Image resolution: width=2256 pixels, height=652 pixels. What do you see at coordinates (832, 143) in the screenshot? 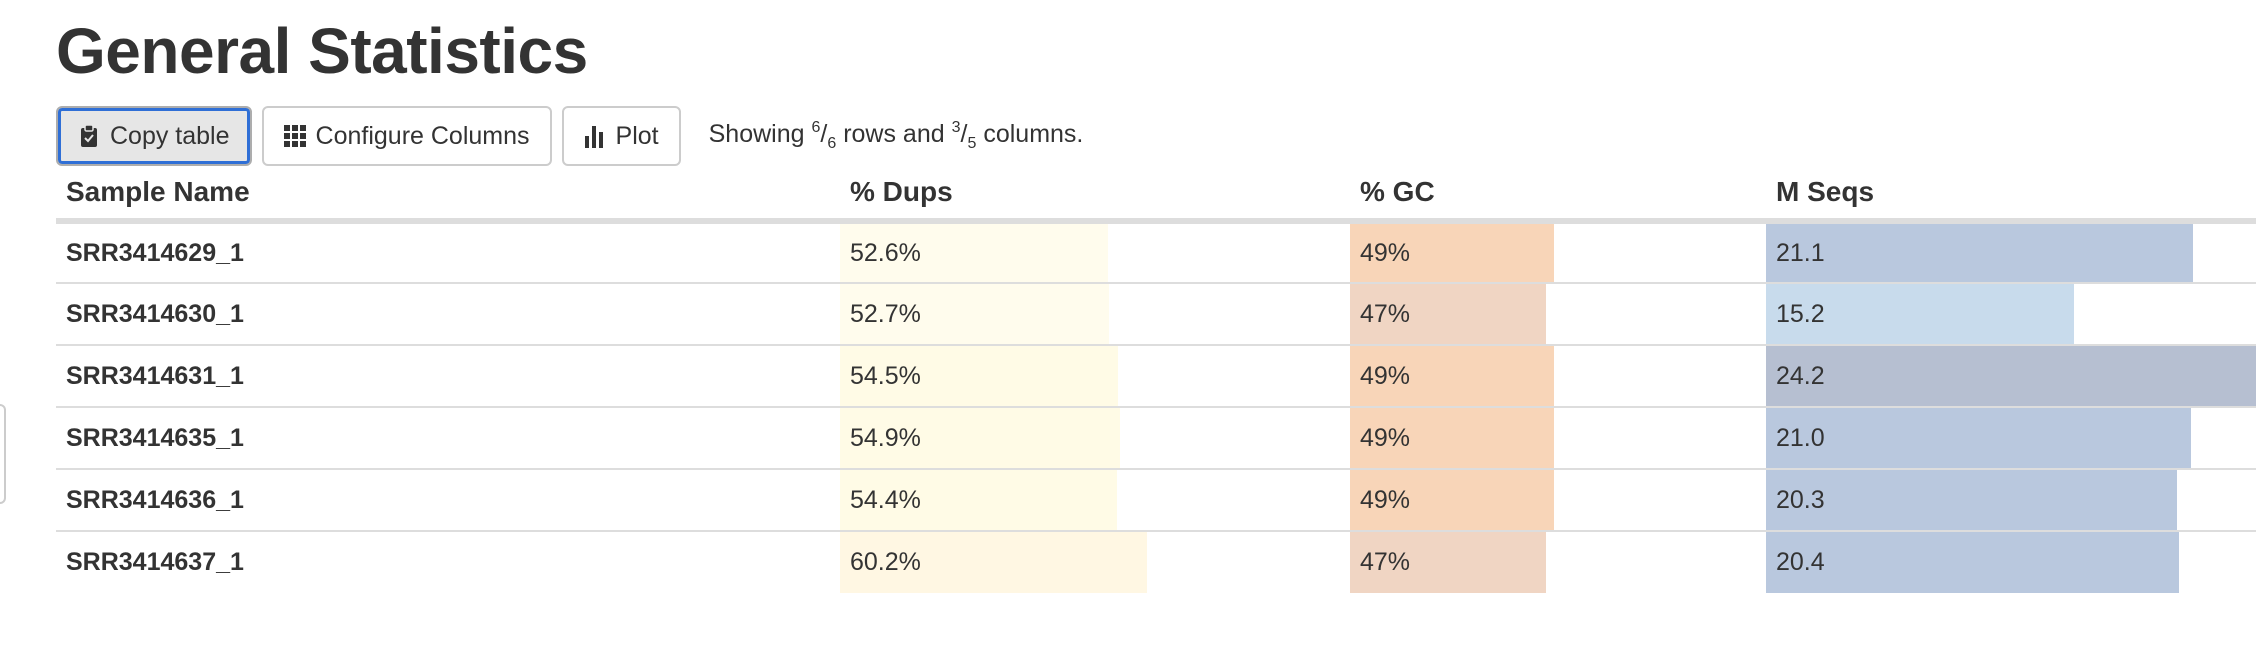
I see `rows-total: 6` at bounding box center [832, 143].